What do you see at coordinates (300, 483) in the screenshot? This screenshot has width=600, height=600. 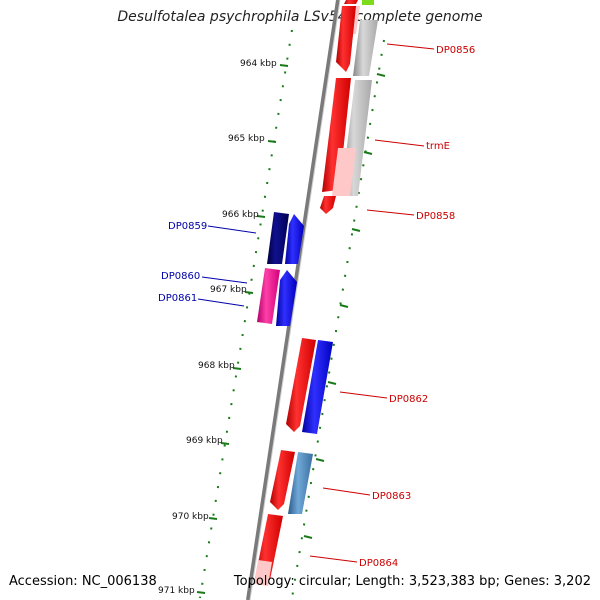 I see `gene-arrow-dp0863` at bounding box center [300, 483].